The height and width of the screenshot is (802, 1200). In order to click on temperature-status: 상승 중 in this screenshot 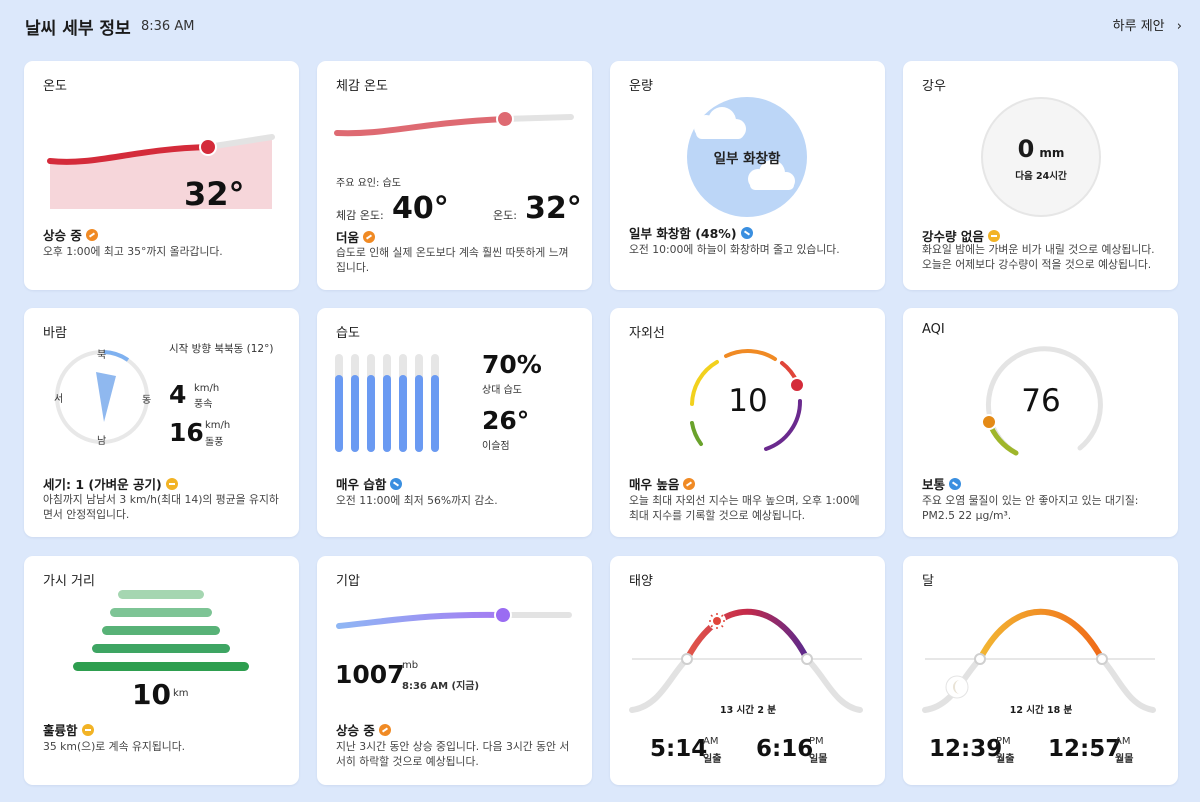, I will do `click(70, 234)`.